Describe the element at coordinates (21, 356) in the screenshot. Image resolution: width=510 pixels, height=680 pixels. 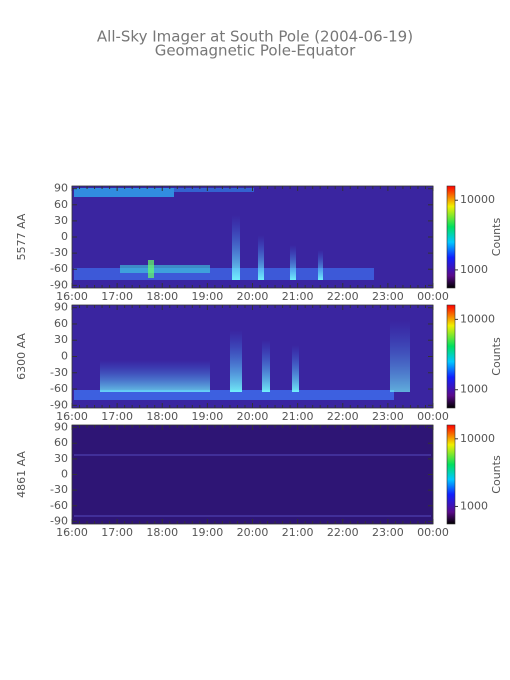
I see `y-axis-label: 6300 AA` at that location.